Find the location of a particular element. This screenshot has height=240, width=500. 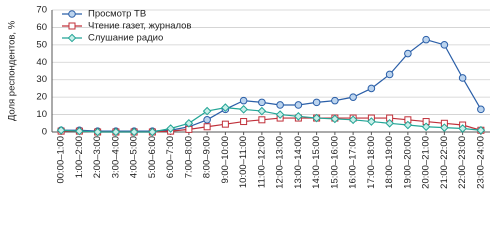

x-tick-label: 19:00–20:00 is located at coordinates (407, 162).